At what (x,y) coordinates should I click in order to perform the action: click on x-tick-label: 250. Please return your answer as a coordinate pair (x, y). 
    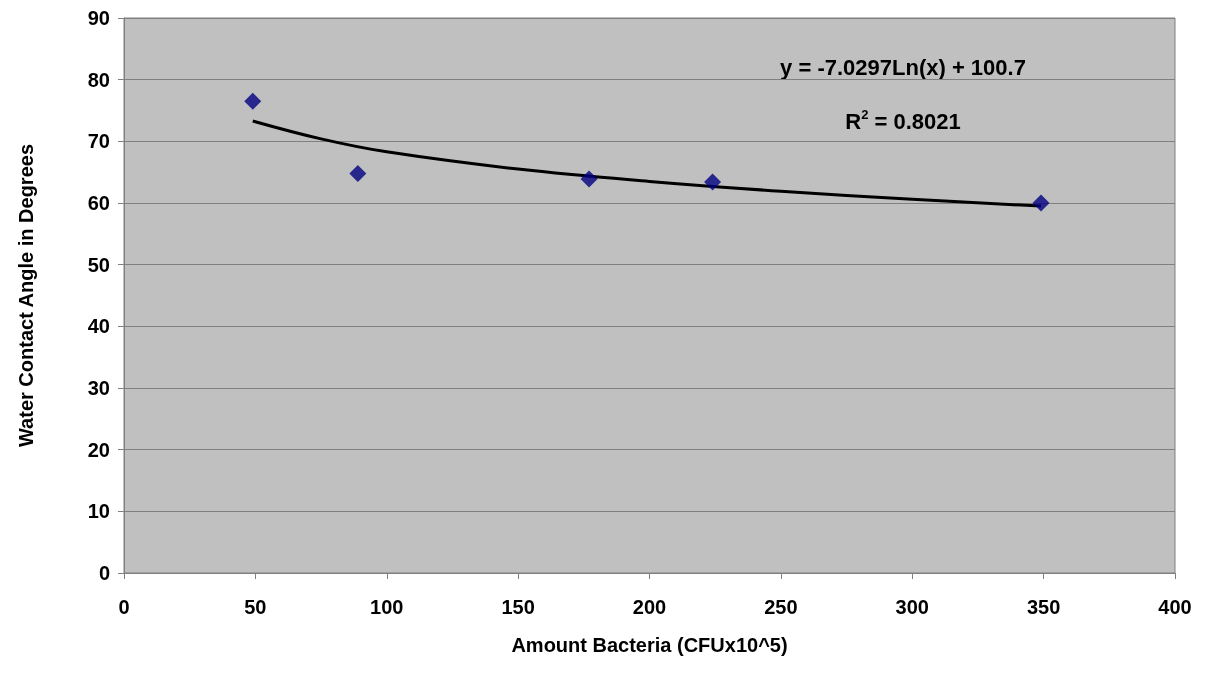
    Looking at the image, I should click on (781, 607).